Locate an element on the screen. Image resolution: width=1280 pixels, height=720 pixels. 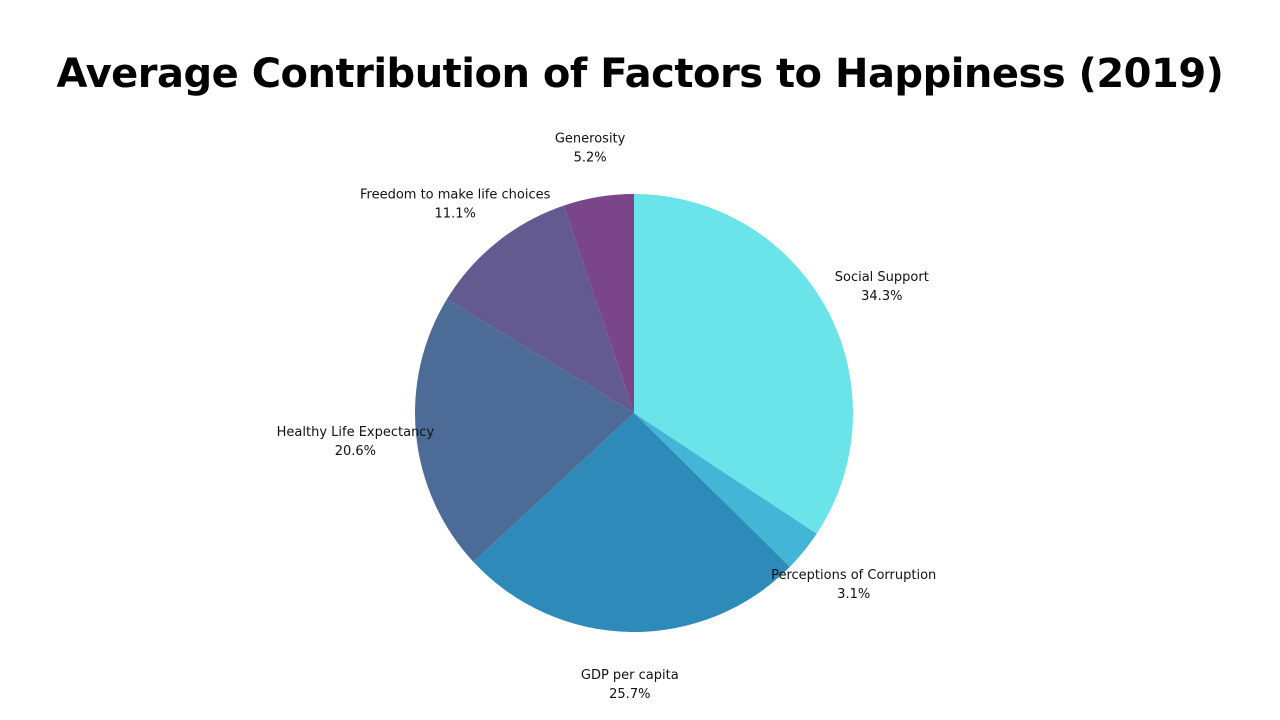
slice-label: Healthy Life Expectancy 20.6% is located at coordinates (356, 442).